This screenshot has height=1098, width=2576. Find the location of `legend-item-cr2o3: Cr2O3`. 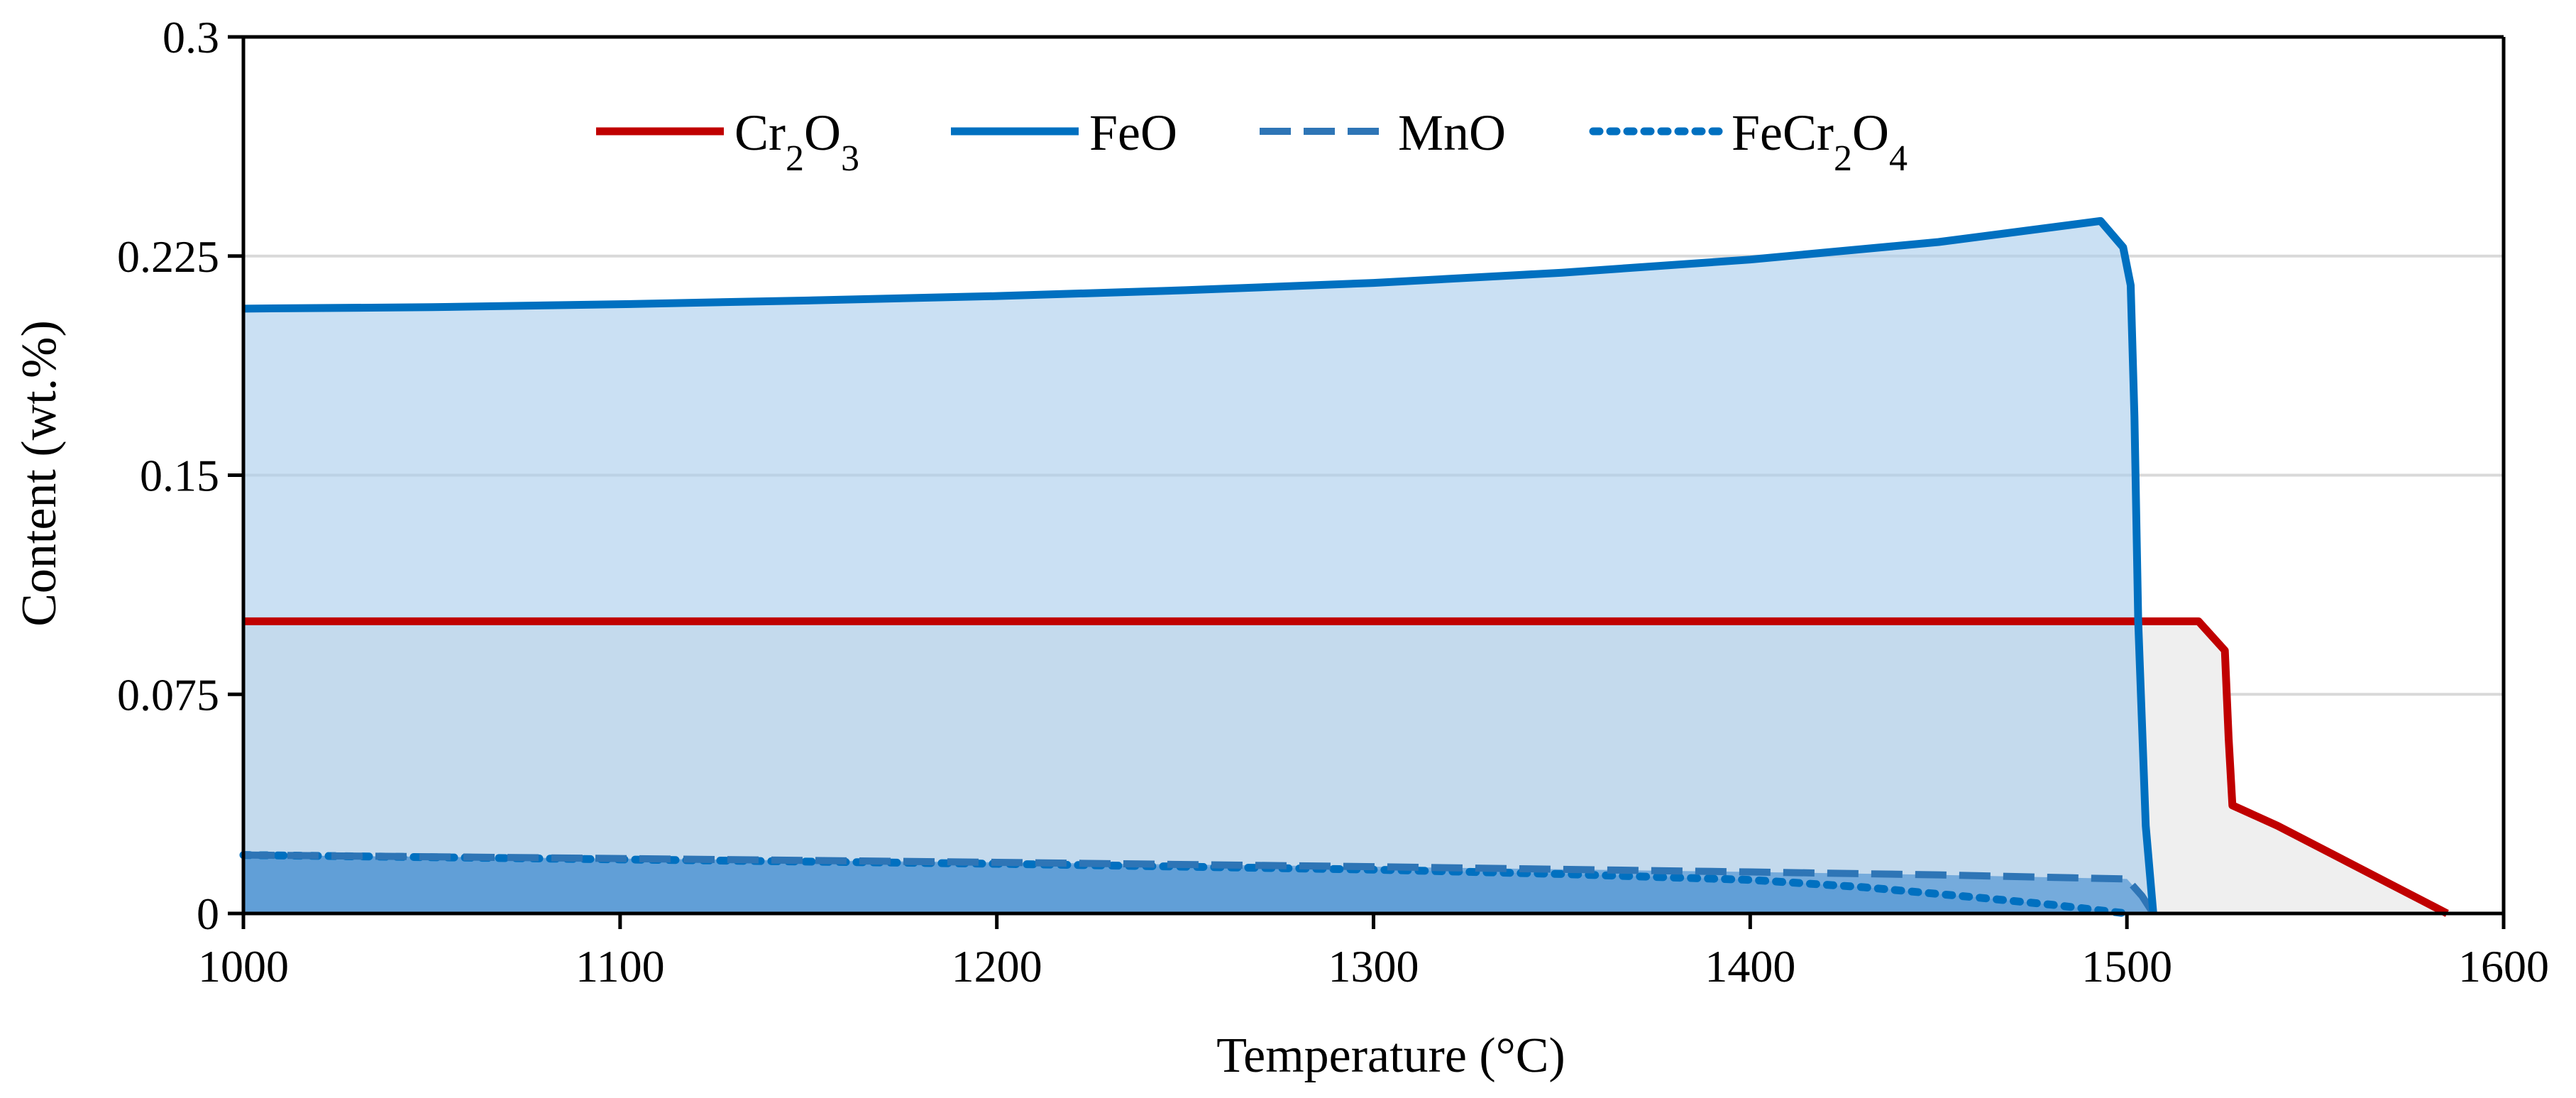

legend-item-cr2o3: Cr2O3 is located at coordinates (727, 142).